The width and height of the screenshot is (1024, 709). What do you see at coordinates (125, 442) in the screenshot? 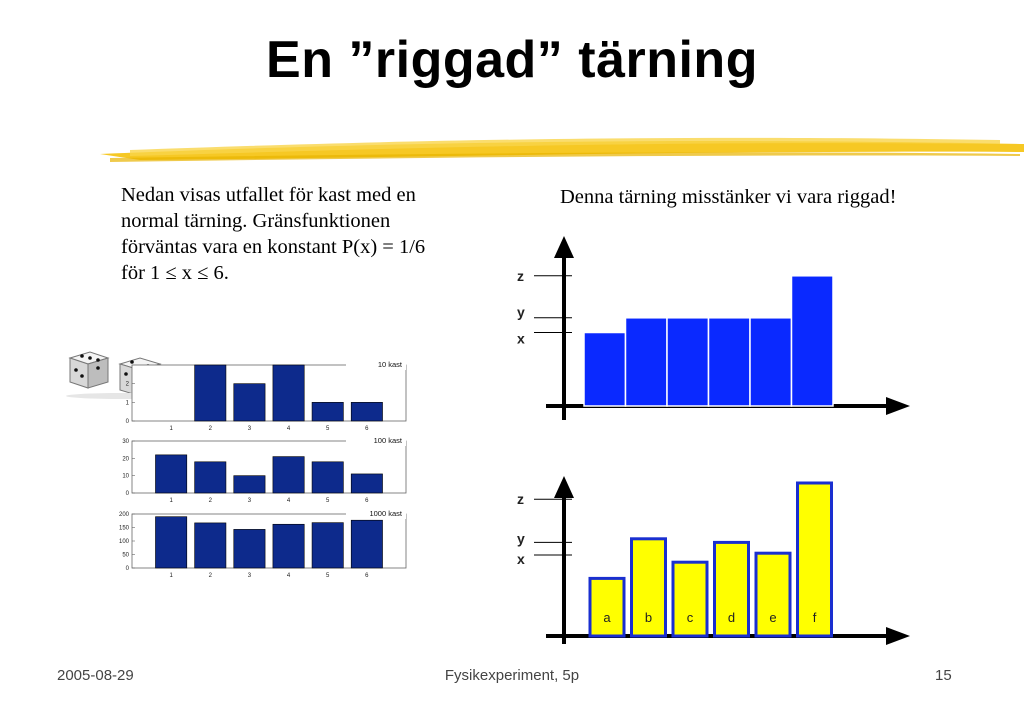
I see `y-tick-label: 30` at bounding box center [125, 442].